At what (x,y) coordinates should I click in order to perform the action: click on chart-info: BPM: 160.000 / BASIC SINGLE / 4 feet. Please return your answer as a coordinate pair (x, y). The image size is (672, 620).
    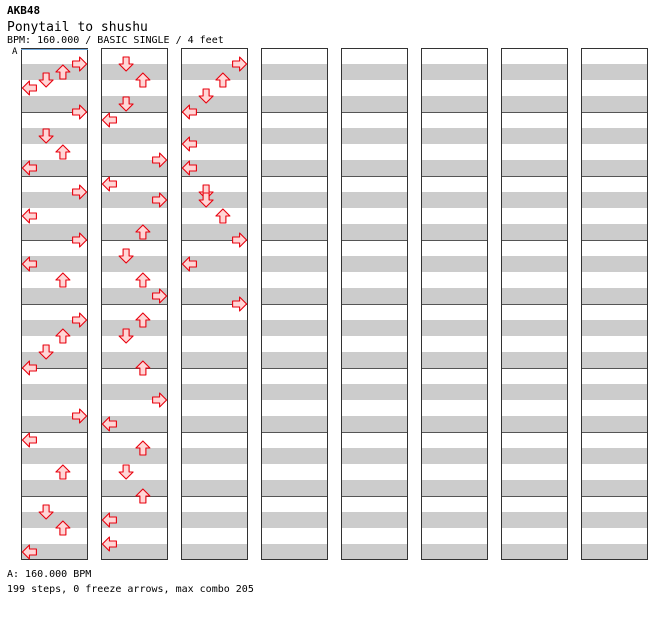
    Looking at the image, I should click on (115, 40).